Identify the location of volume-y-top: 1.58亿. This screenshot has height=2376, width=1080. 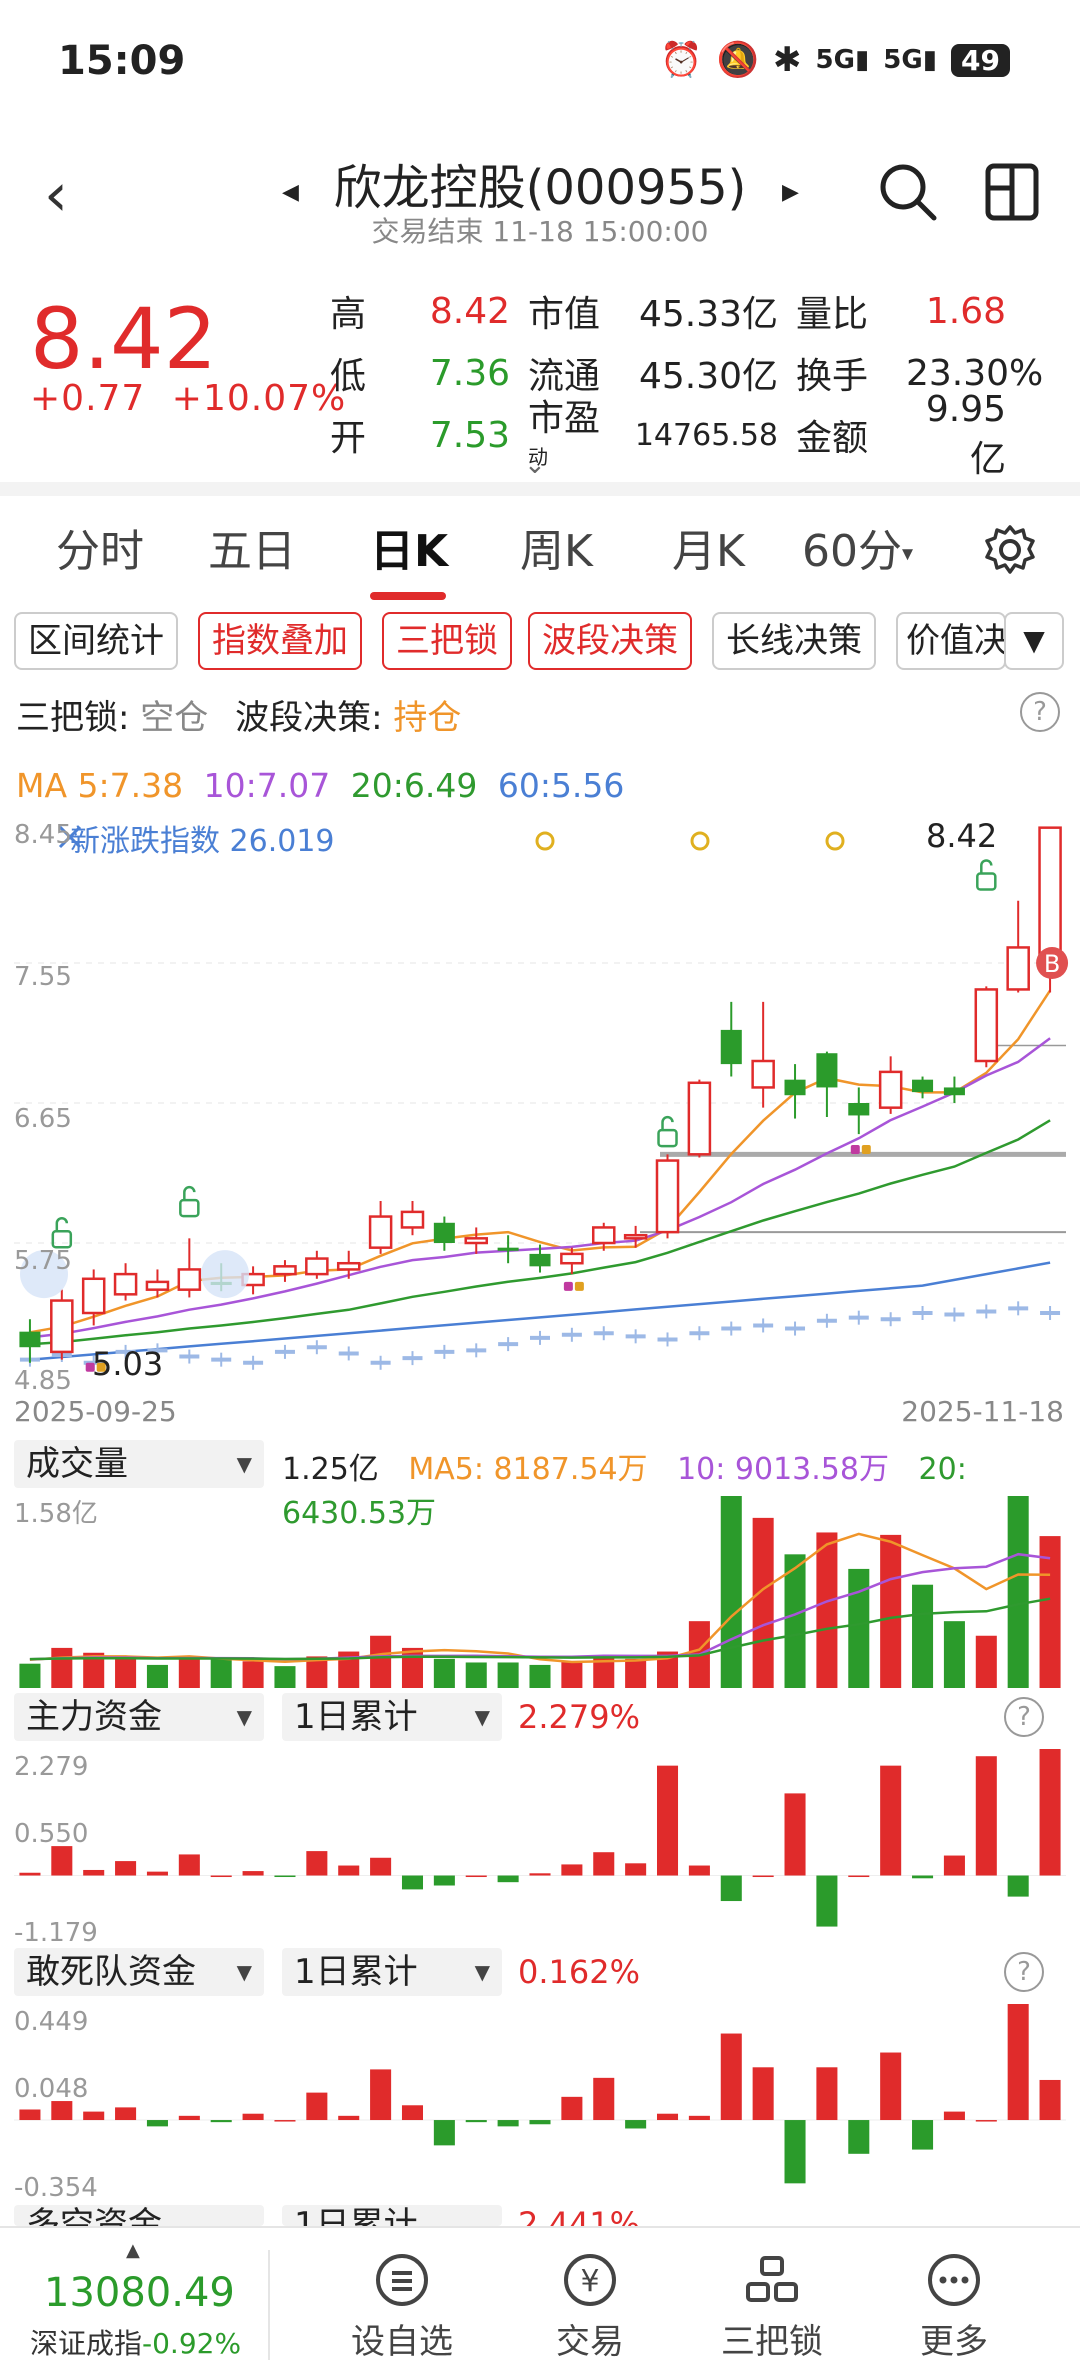
(56, 1514).